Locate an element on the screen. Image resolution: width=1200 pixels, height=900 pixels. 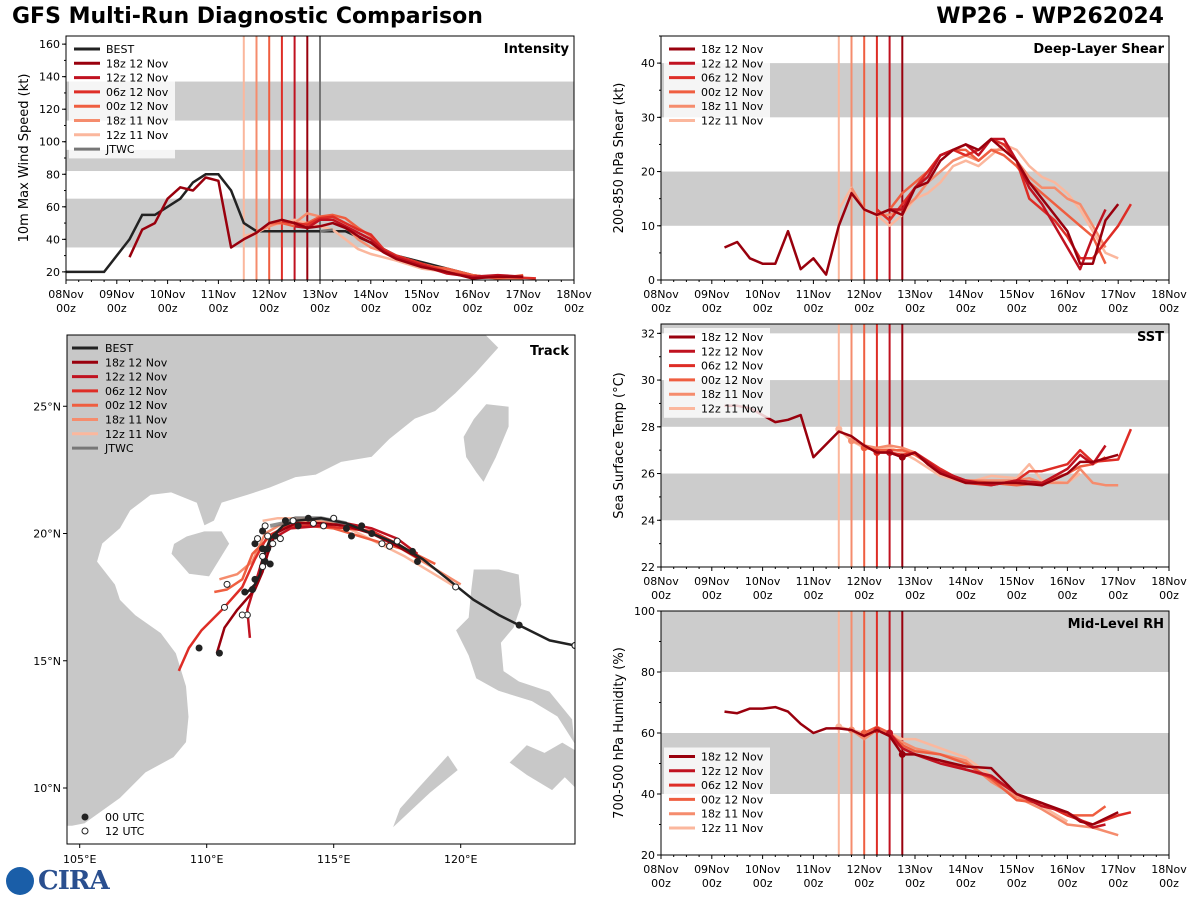
sst-init-marker is located at coordinates (902, 457).